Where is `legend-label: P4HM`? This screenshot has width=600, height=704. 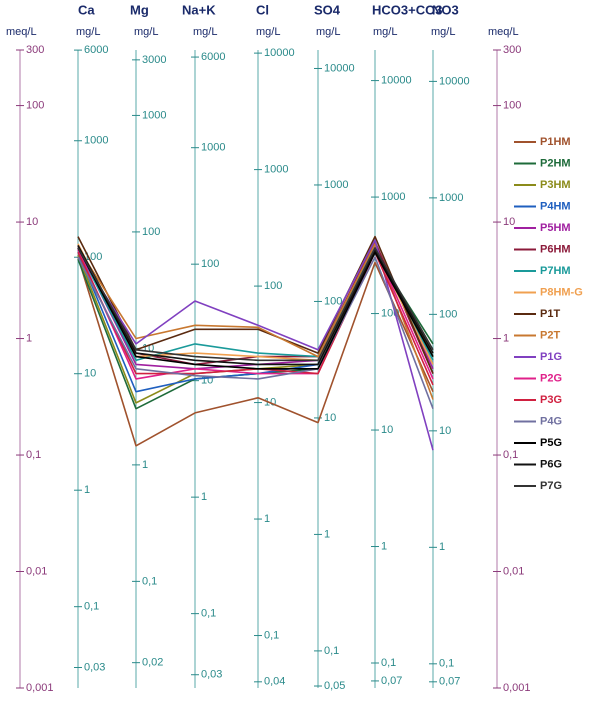
legend-label: P4HM is located at coordinates (555, 206).